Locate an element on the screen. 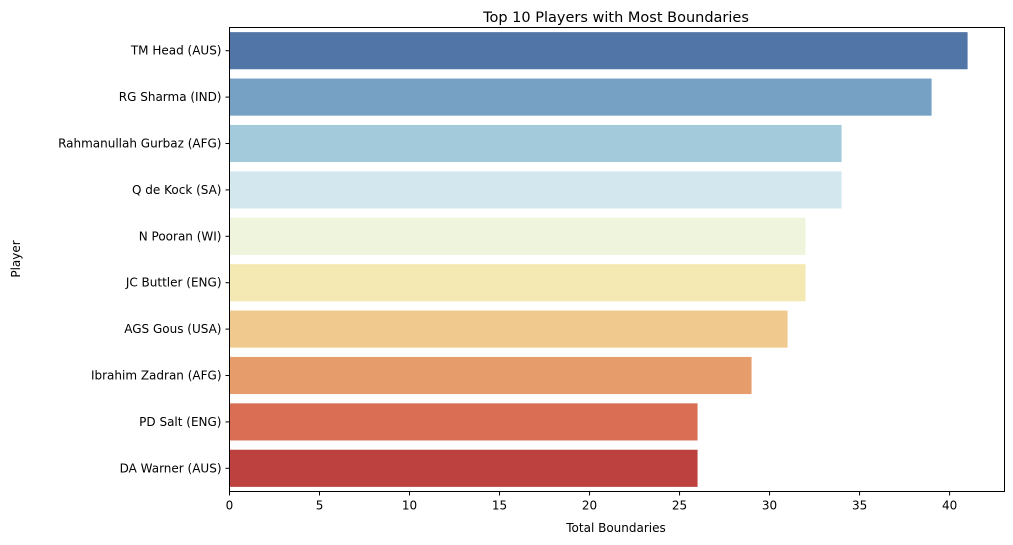 This screenshot has height=545, width=1013. y-tick-label: DA Warner (AUS) is located at coordinates (171, 468).